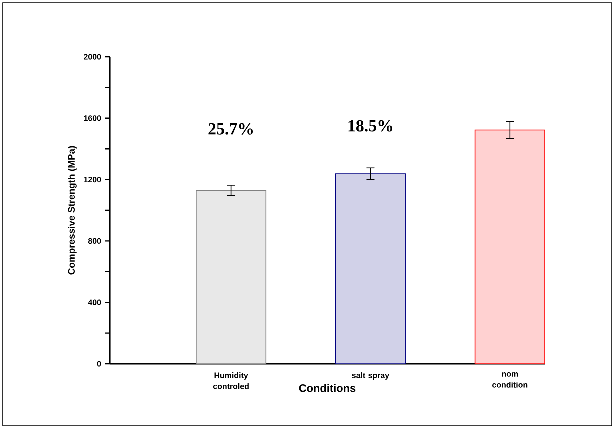 This screenshot has width=615, height=429. I want to click on annotation: 18.5%, so click(370, 126).